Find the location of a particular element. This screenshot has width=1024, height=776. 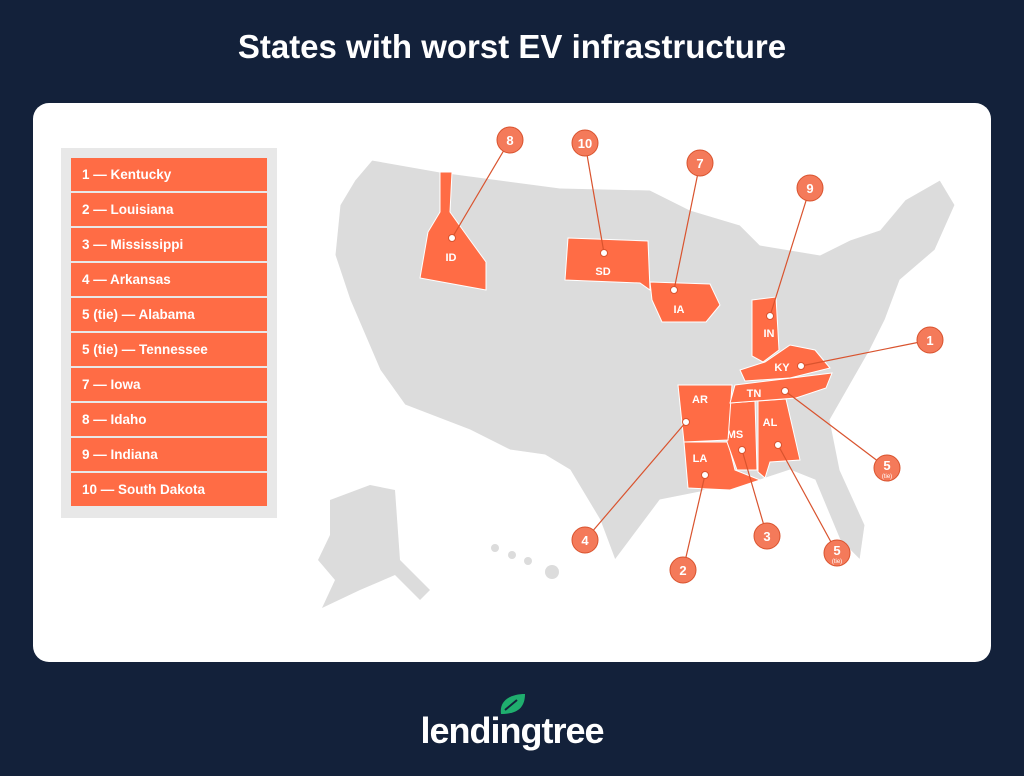

rank-number: 2 is located at coordinates (682, 570).